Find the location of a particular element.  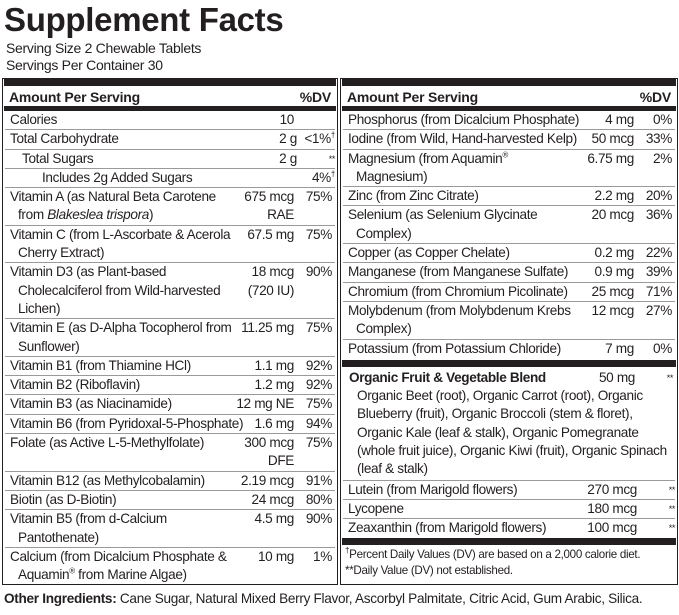

nutrient-dv: 94% is located at coordinates (319, 423).